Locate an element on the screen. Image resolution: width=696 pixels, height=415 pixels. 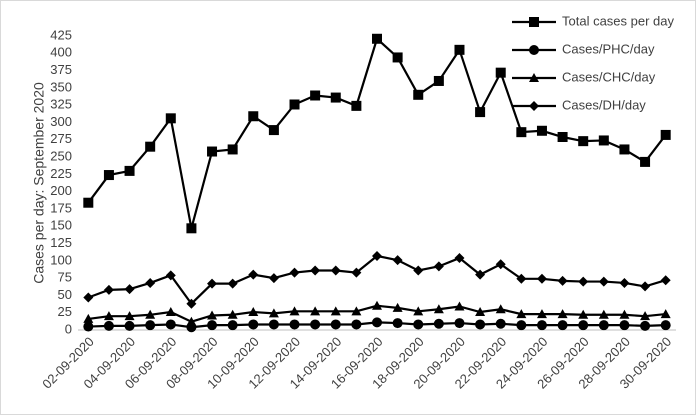
y-tick-label: 25 is located at coordinates (65, 311).